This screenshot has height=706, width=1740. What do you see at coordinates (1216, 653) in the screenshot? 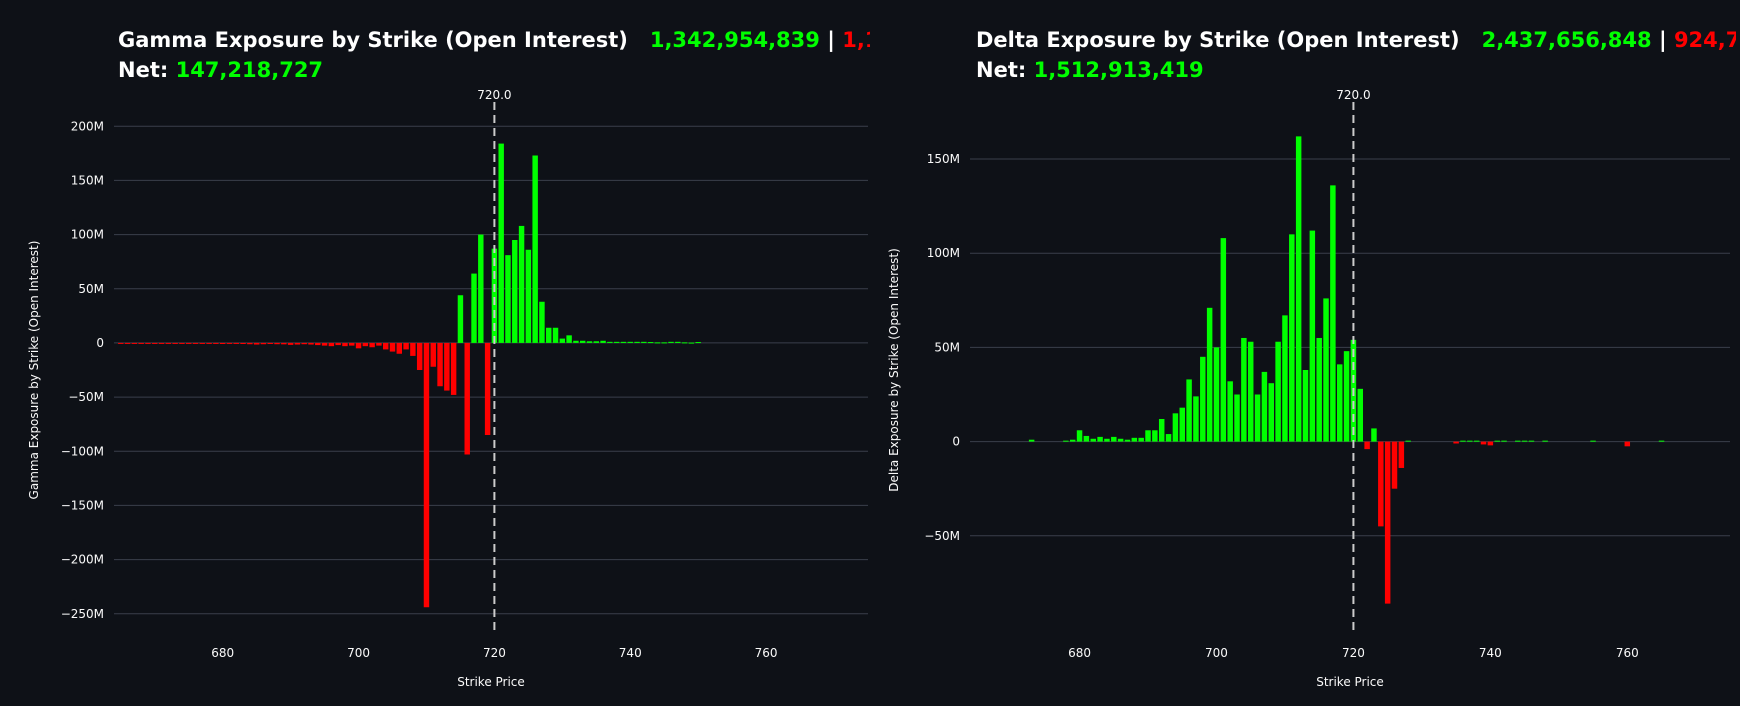
I see `delta-x-tick-label: 700` at bounding box center [1216, 653].